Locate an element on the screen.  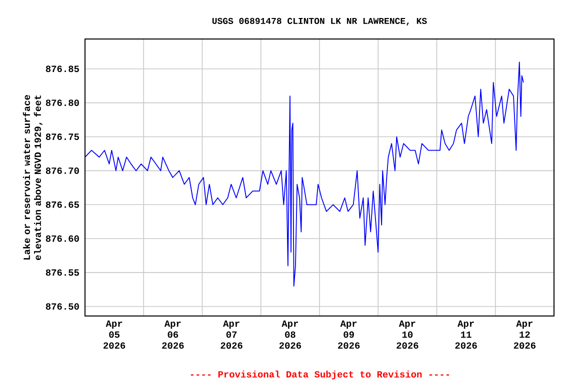
x-tick-label: Apr 10 2026 is located at coordinates (407, 334).